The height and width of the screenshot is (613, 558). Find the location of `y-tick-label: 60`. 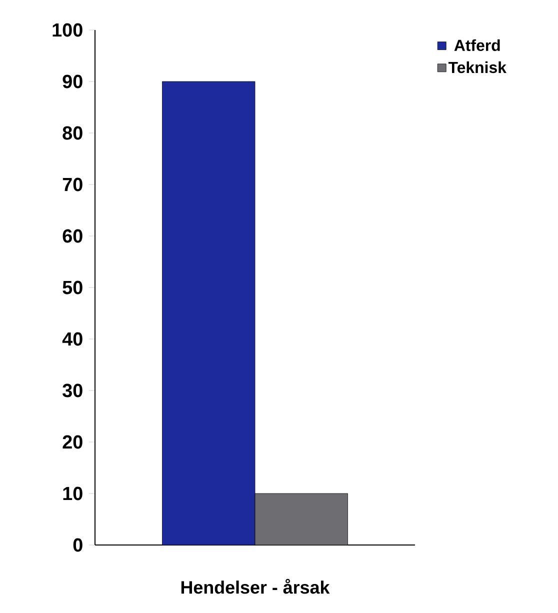

y-tick-label: 60 is located at coordinates (72, 236).